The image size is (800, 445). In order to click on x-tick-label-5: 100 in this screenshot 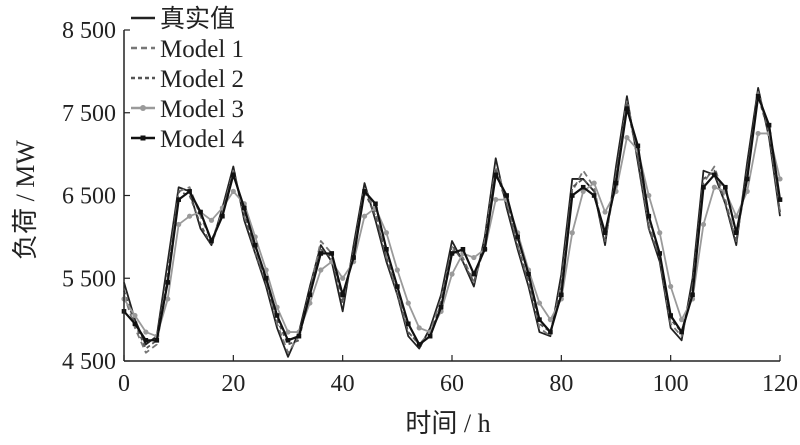, I will do `click(671, 384)`.